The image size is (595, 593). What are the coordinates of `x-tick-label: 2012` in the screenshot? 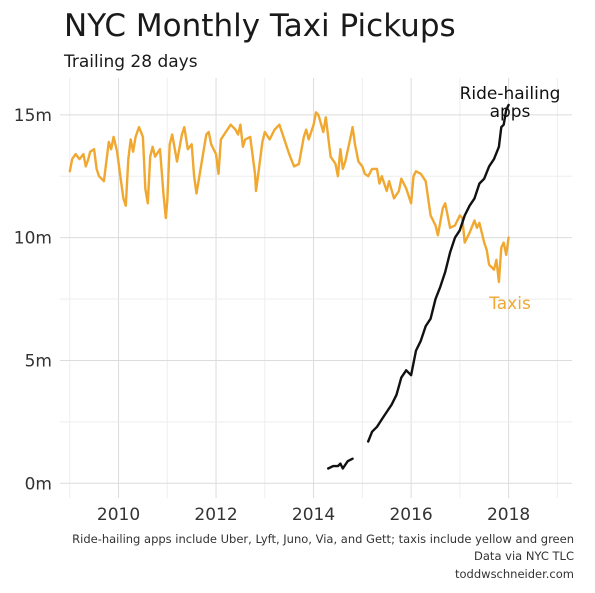 It's located at (215, 515).